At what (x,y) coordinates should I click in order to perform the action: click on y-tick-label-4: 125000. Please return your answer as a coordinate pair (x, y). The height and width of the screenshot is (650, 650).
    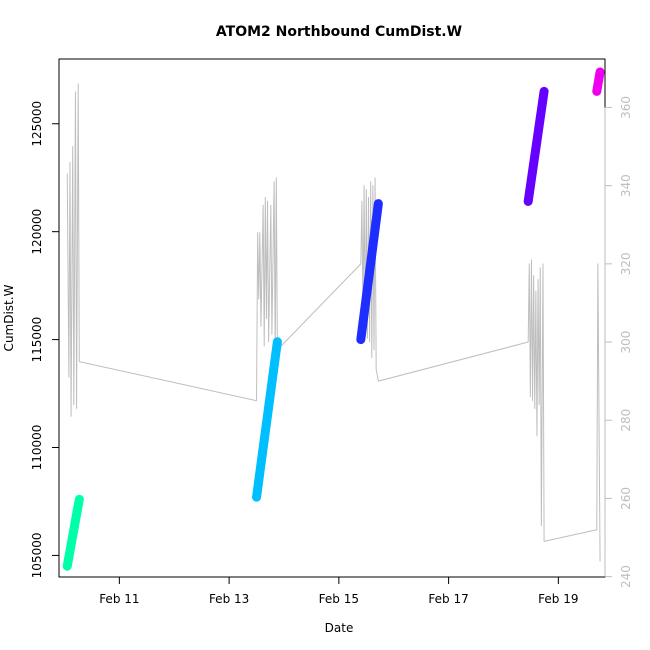
    Looking at the image, I should click on (37, 124).